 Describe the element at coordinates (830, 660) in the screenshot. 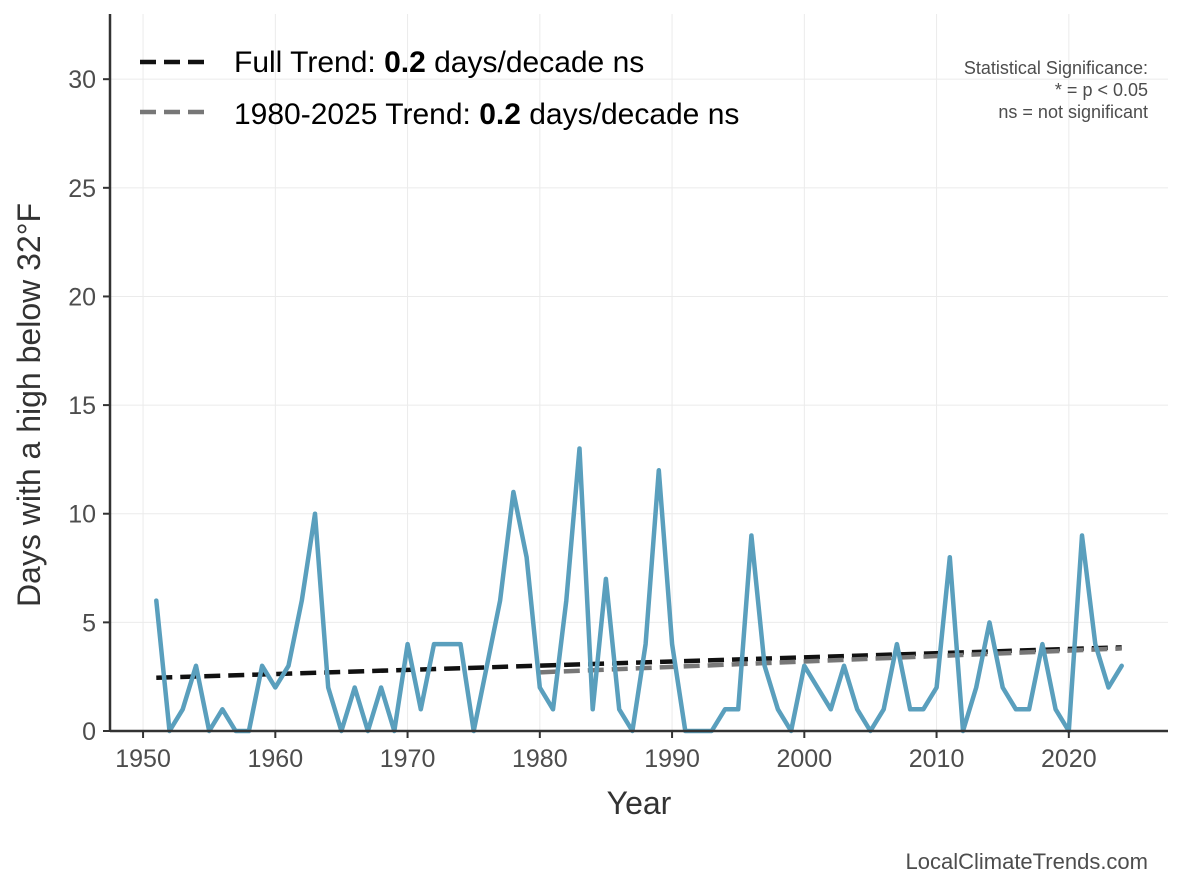

I see `trend-line-1980-2025` at that location.